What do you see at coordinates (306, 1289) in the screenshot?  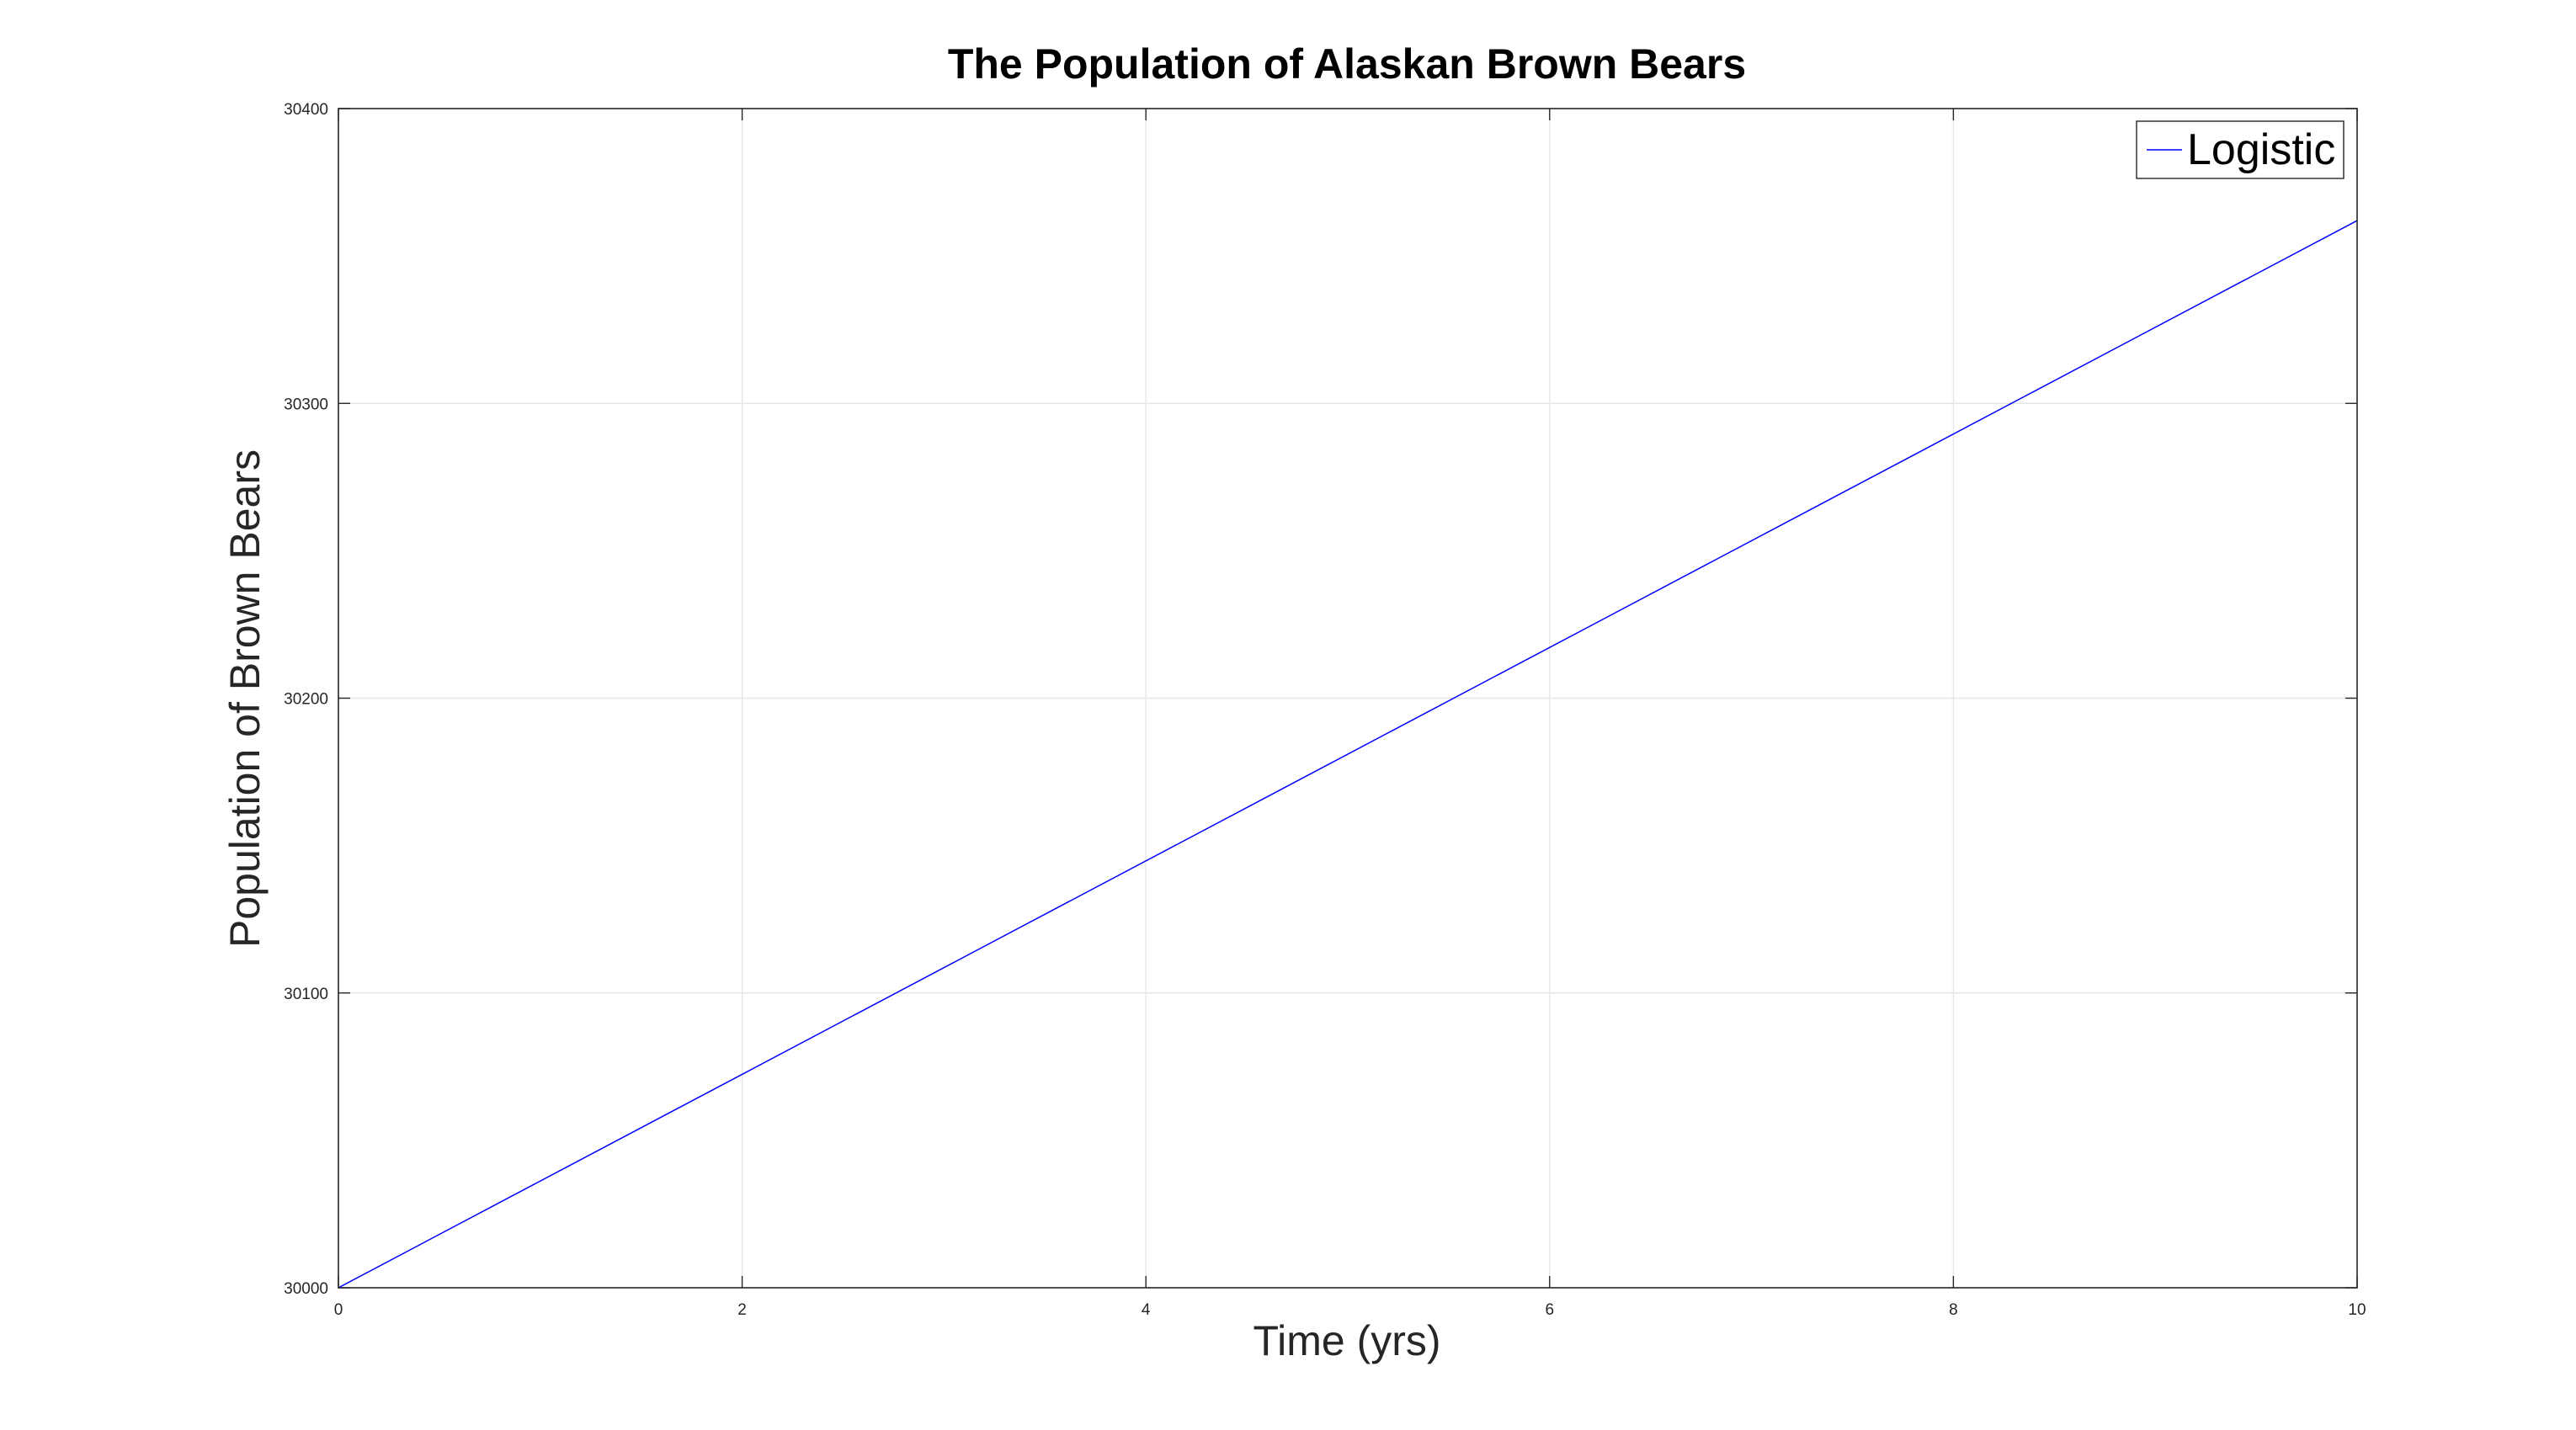 I see `y-tick-label: 30000` at bounding box center [306, 1289].